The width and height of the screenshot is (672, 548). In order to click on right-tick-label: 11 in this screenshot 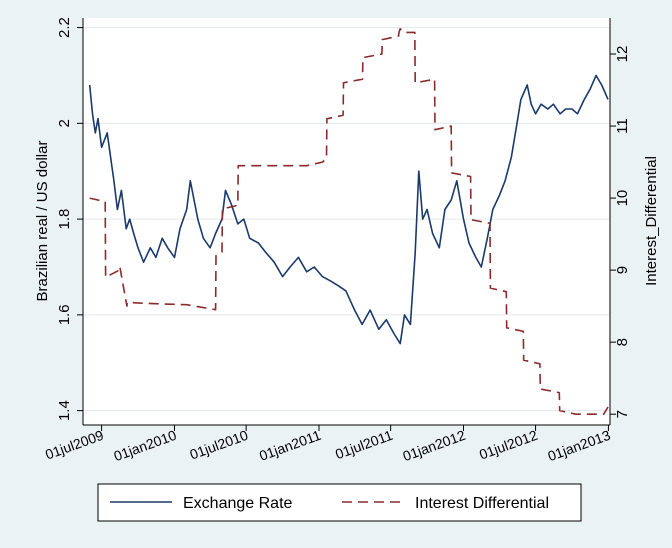, I will do `click(622, 126)`.